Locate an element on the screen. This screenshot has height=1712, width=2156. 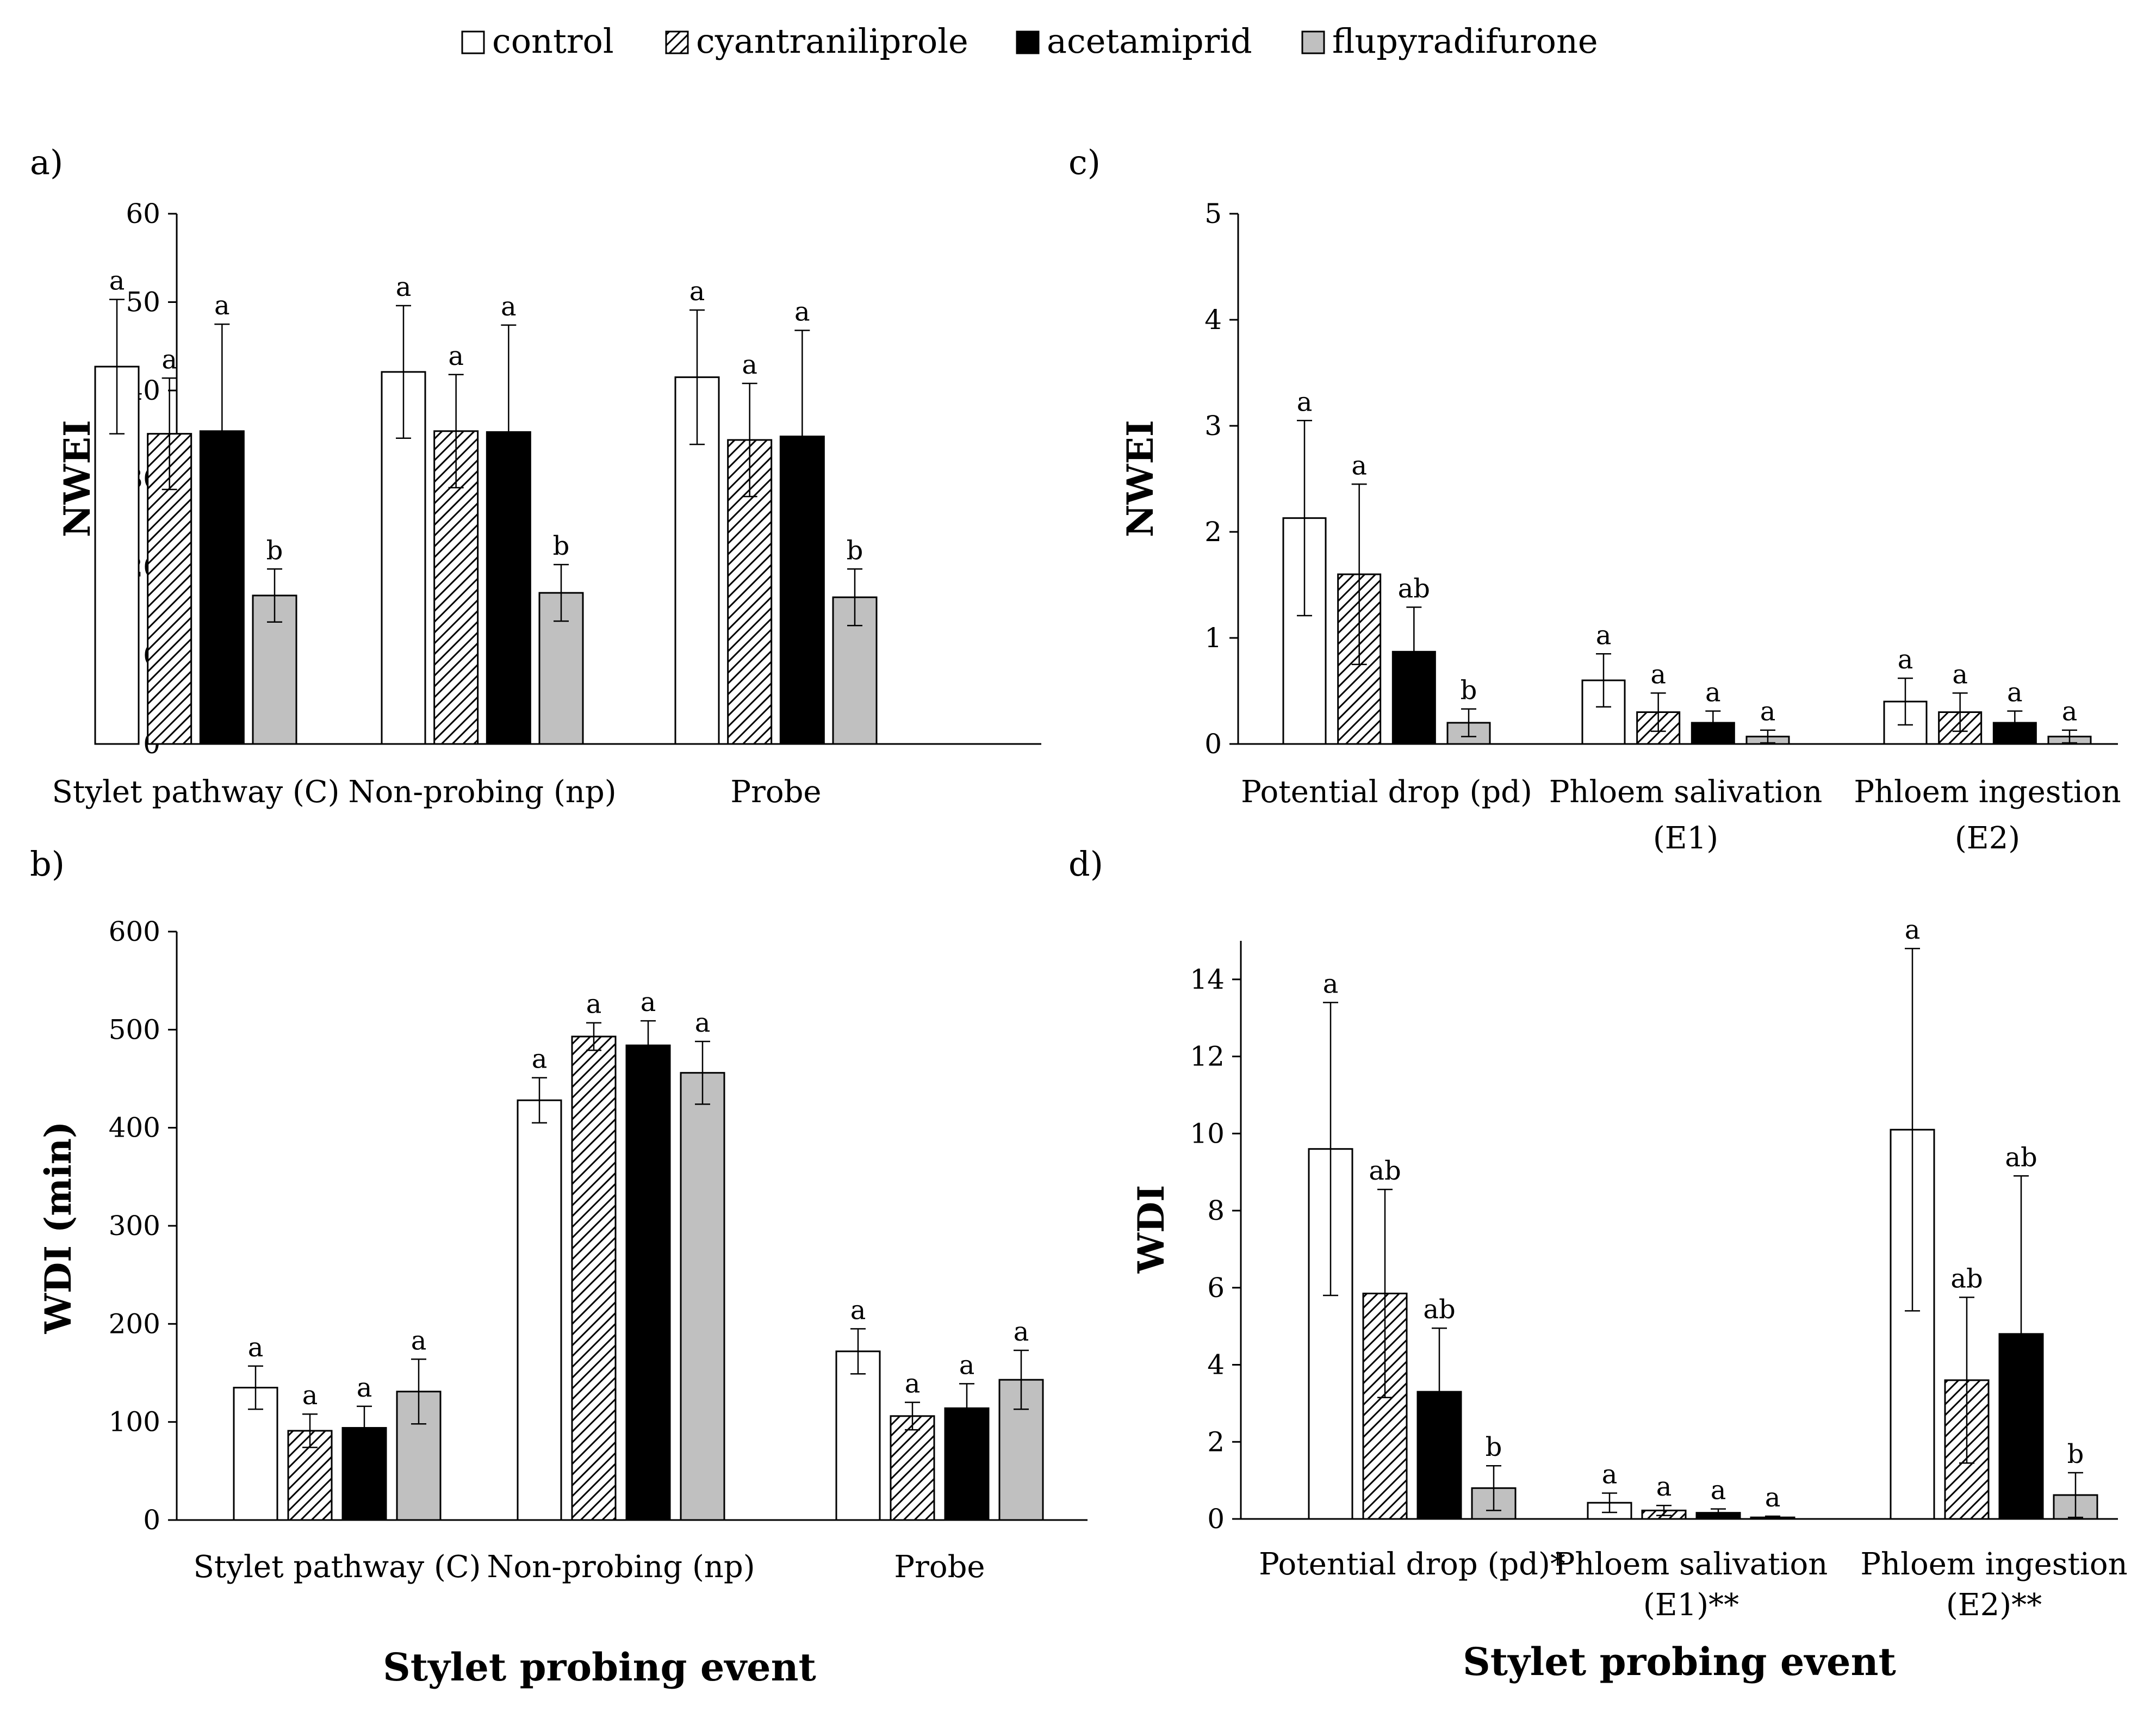
x-category-label: (E1) is located at coordinates (1685, 838).